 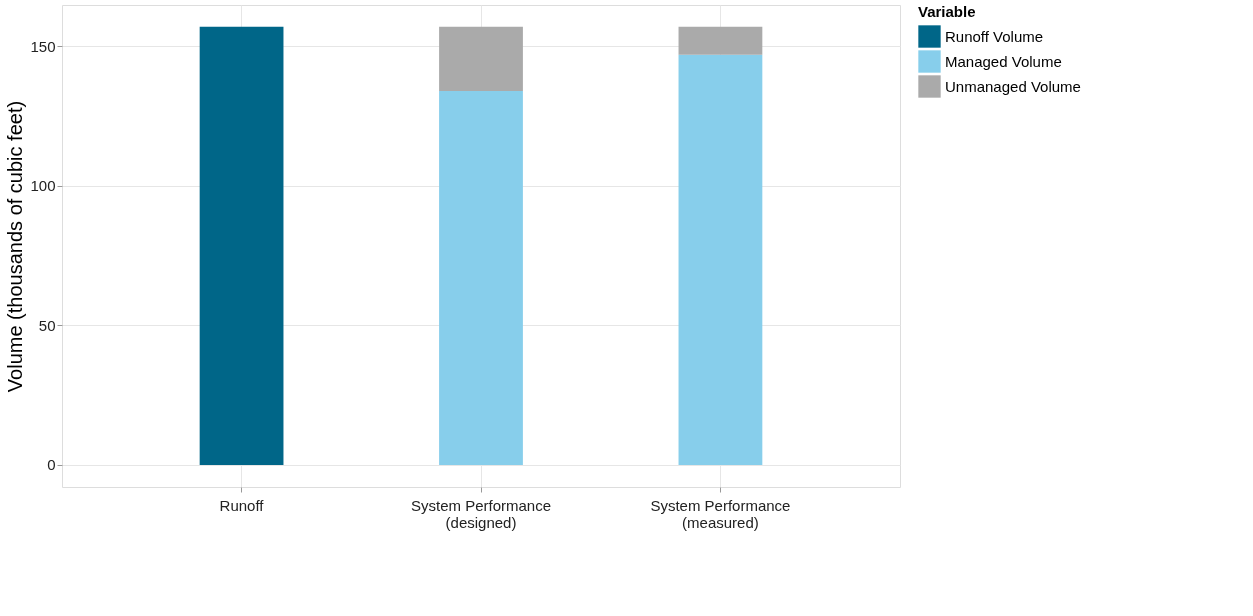 What do you see at coordinates (47, 325) in the screenshot?
I see `y-tick-label: 50` at bounding box center [47, 325].